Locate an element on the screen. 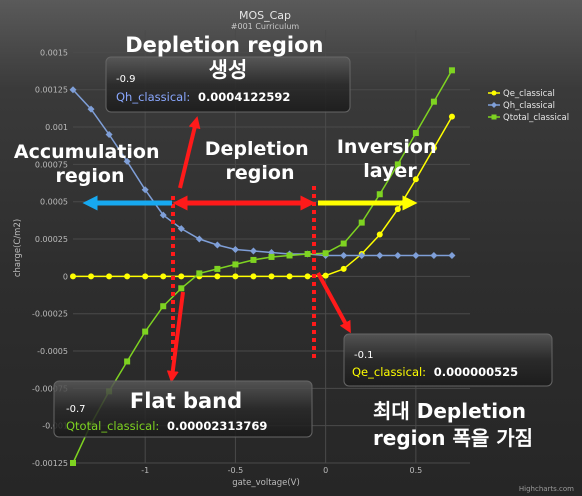 Image resolution: width=582 pixels, height=496 pixels. legend-item-Qh_classical: Qh_classical is located at coordinates (521, 106).